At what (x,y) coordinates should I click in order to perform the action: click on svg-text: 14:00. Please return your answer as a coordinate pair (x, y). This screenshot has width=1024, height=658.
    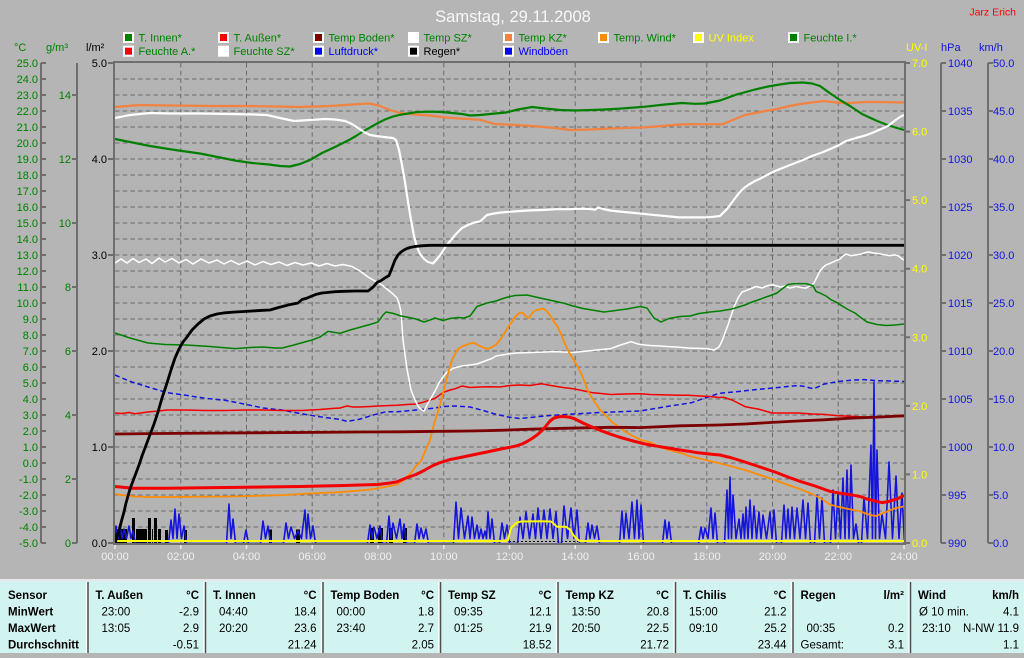
    Looking at the image, I should click on (575, 557).